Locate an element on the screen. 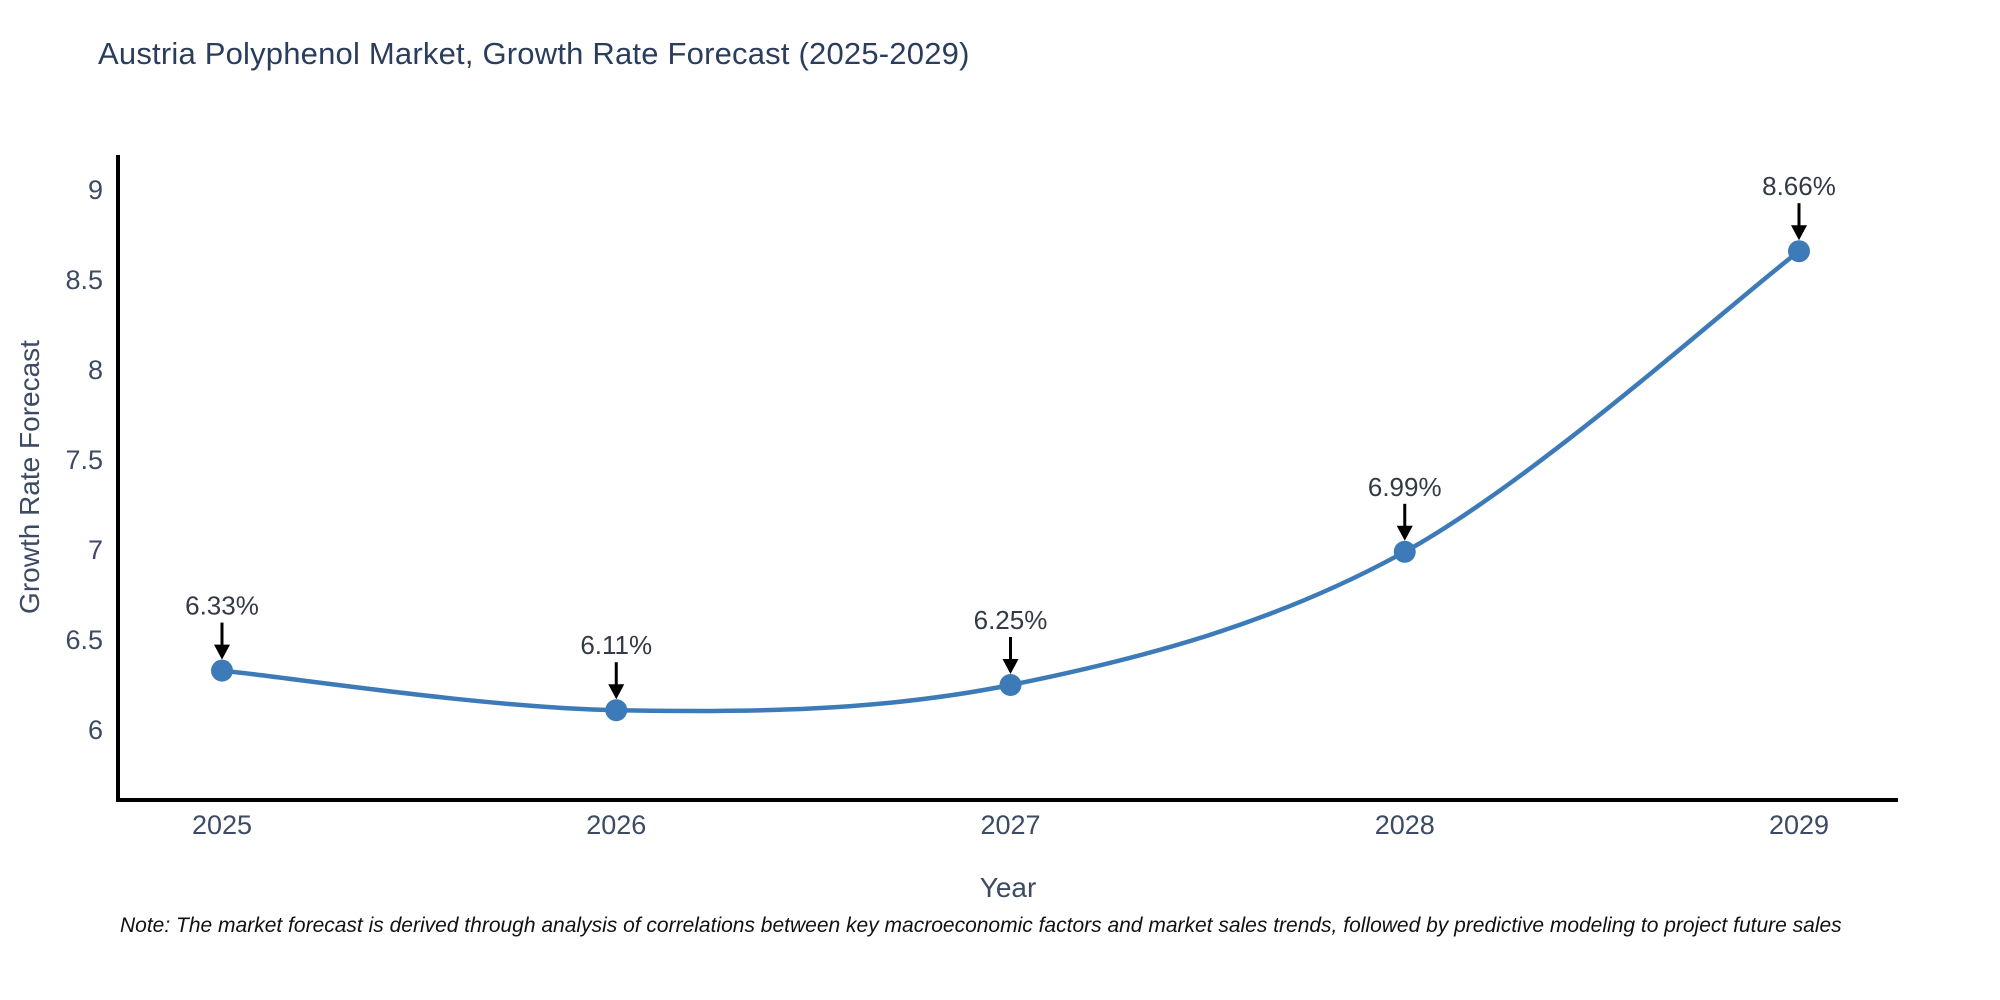 Image resolution: width=2000 pixels, height=1000 pixels. data-point-label: 6.33% is located at coordinates (222, 606).